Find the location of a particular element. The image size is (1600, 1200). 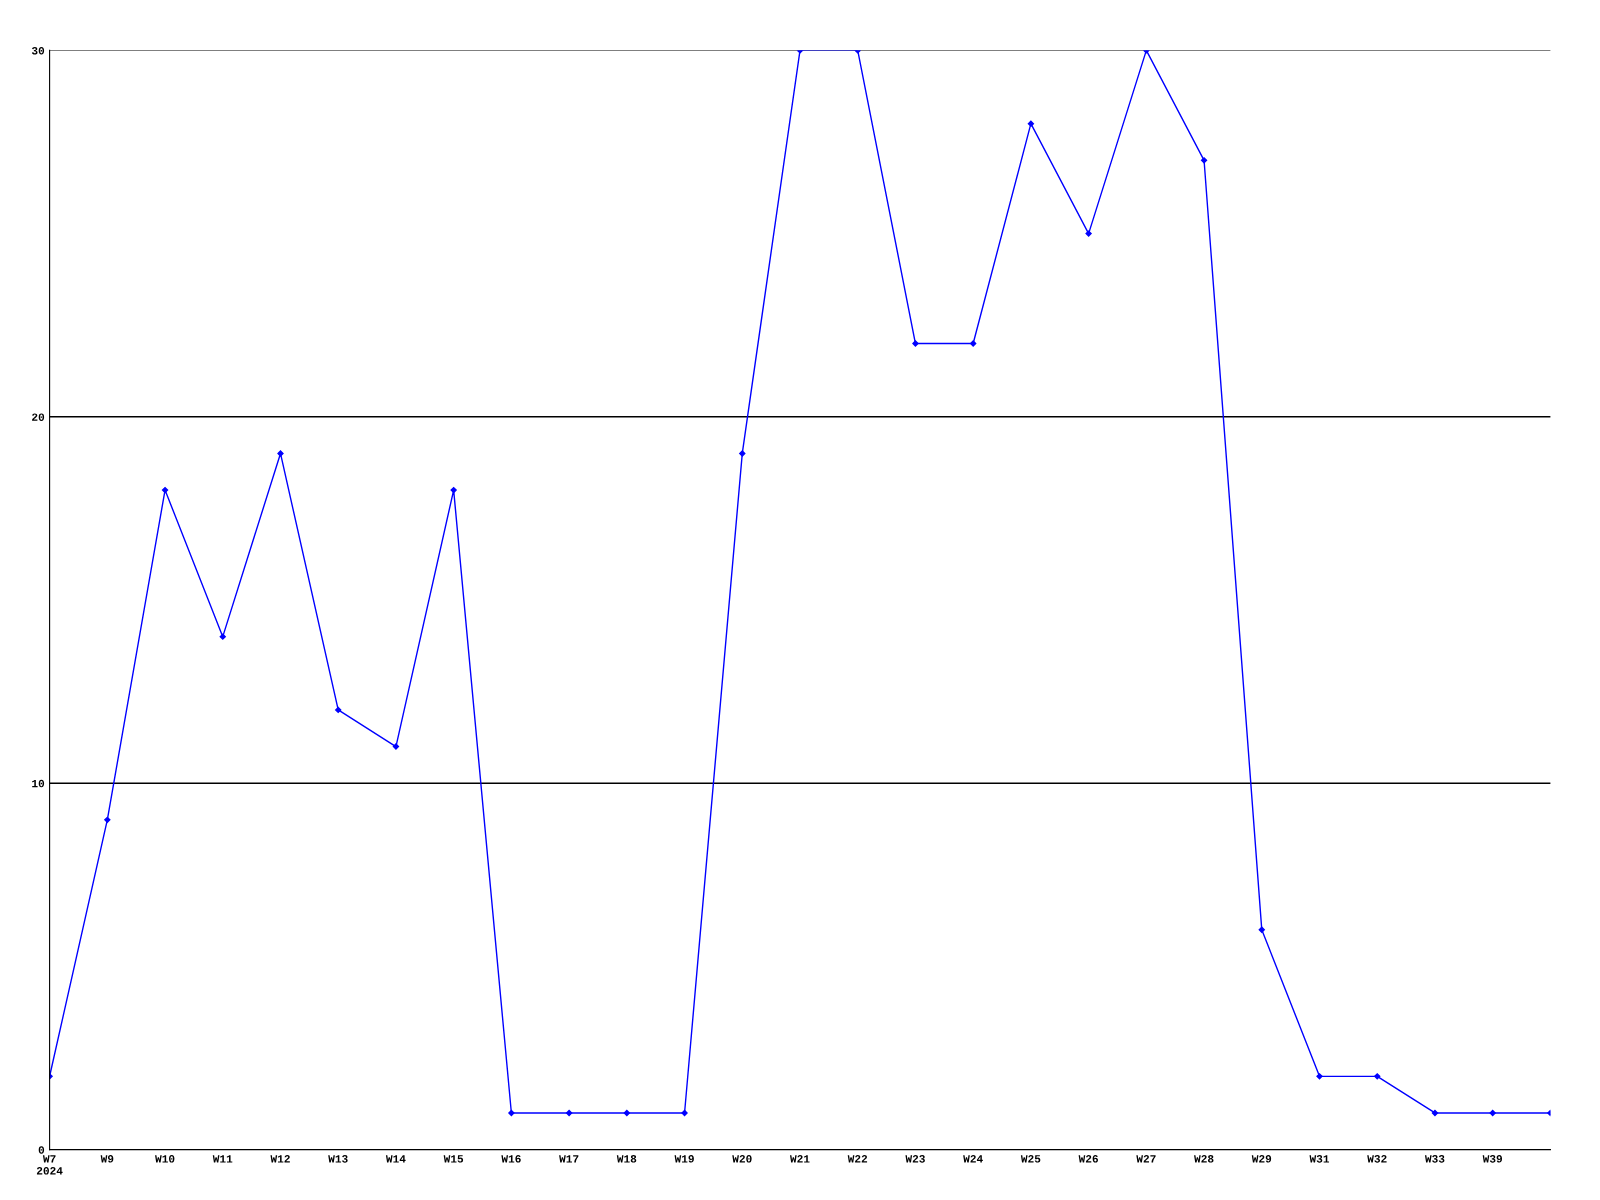

x-tick-label: W15 is located at coordinates (453, 1159).